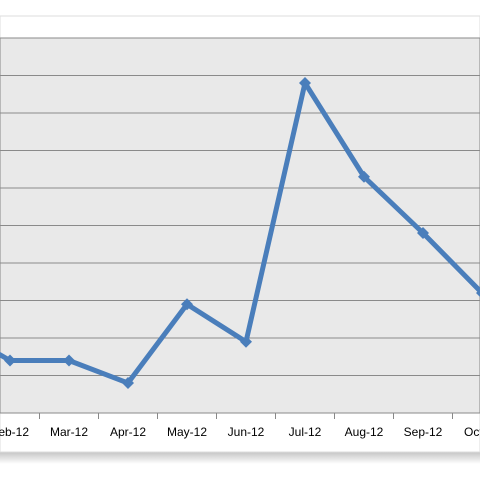 The height and width of the screenshot is (480, 480). What do you see at coordinates (14, 432) in the screenshot?
I see `x-tick-label: Feb-12` at bounding box center [14, 432].